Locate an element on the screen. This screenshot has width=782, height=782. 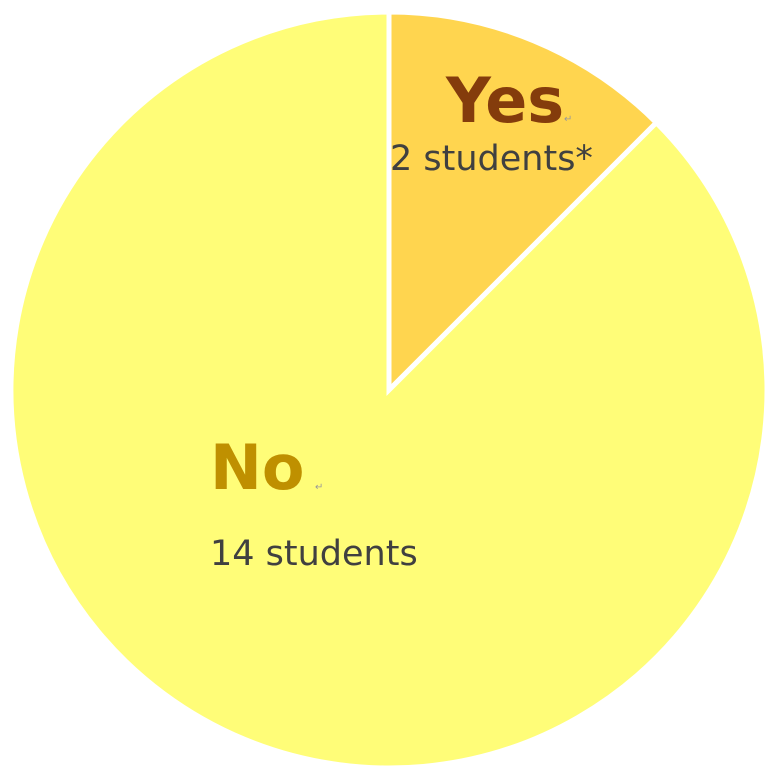
slice-yes-labels: Yes ↵ 2 students* is located at coordinates (491, 121).